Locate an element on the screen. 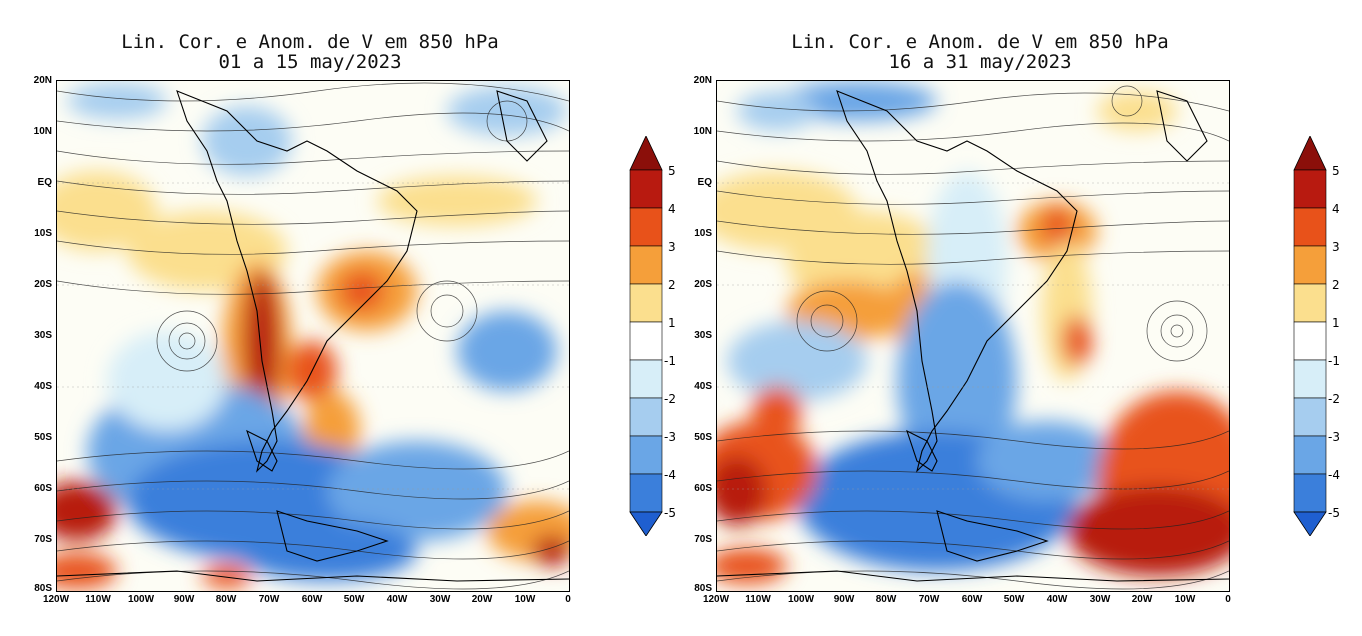  colorbar-right-svg is located at coordinates (1310, 336).